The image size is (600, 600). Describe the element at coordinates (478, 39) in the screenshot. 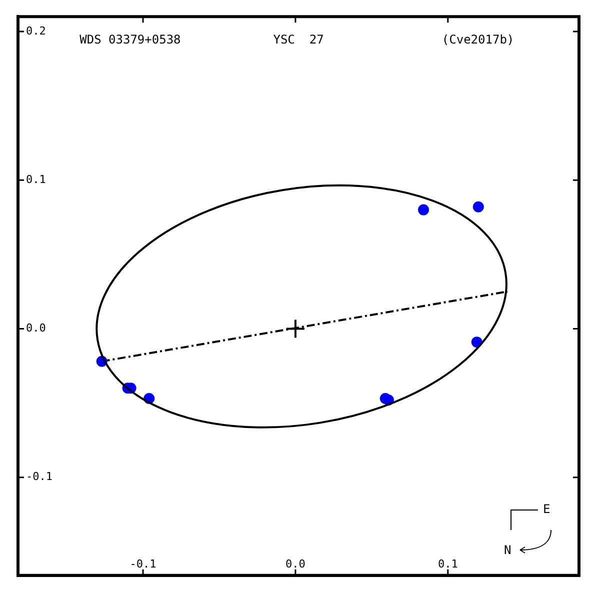

I see `annotation: (Cve2017b)` at that location.